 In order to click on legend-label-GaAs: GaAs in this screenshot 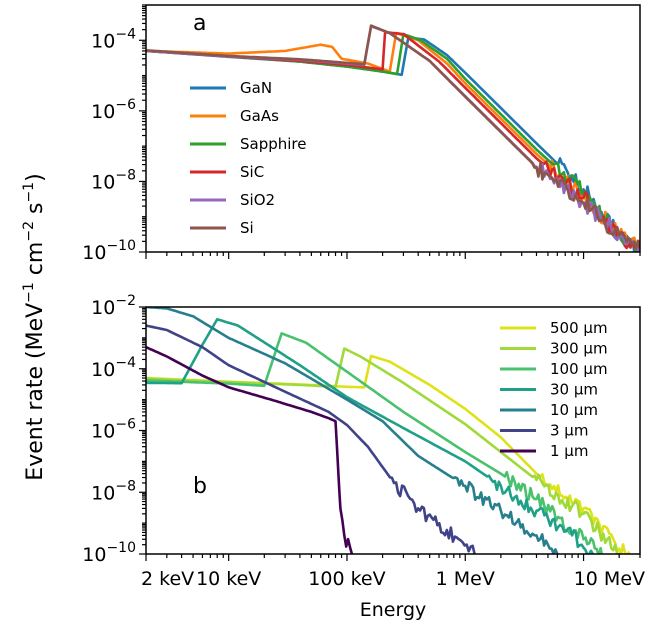, I will do `click(259, 116)`.